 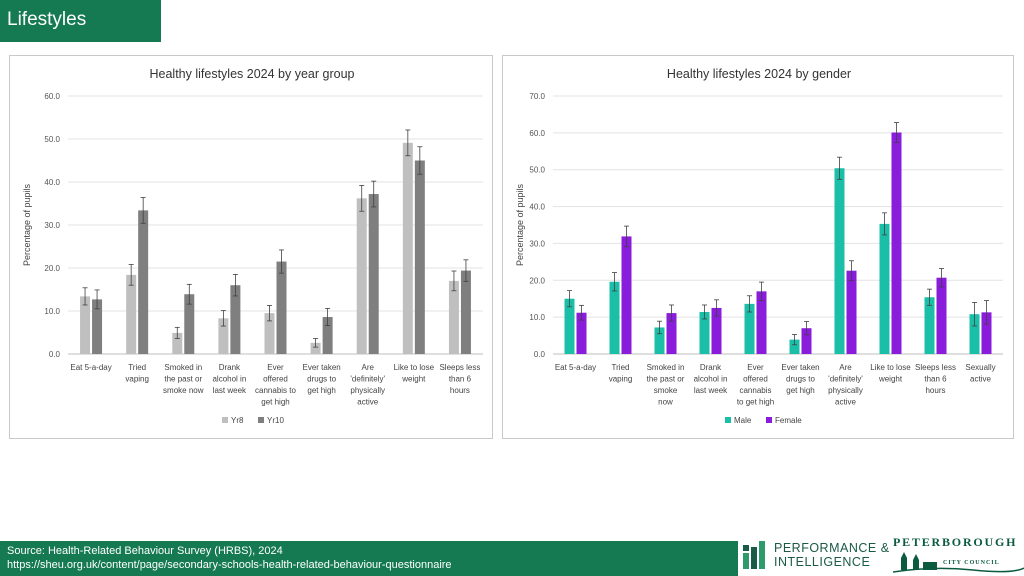 What do you see at coordinates (237, 420) in the screenshot?
I see `legend-label-yr8: Yr8` at bounding box center [237, 420].